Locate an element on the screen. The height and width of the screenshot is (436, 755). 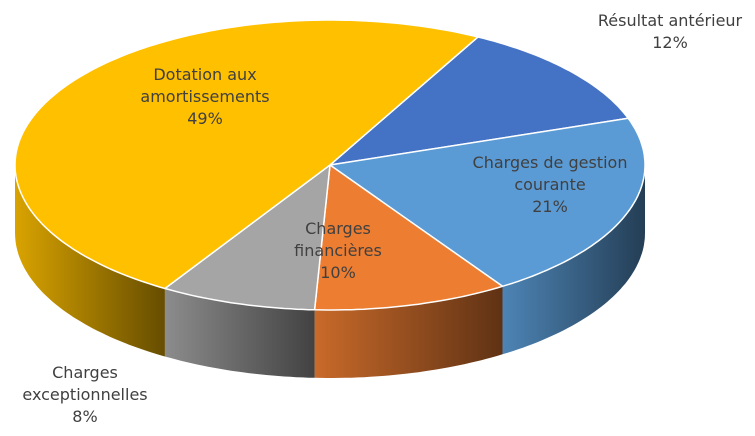
data-label: Charges financières 10% is located at coordinates (338, 251).